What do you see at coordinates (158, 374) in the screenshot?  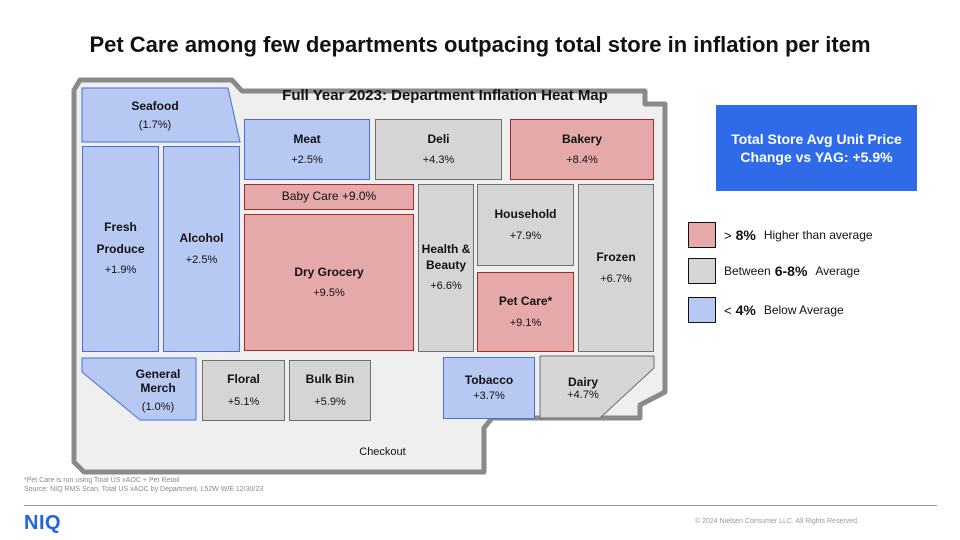 I see `dept-name: General` at bounding box center [158, 374].